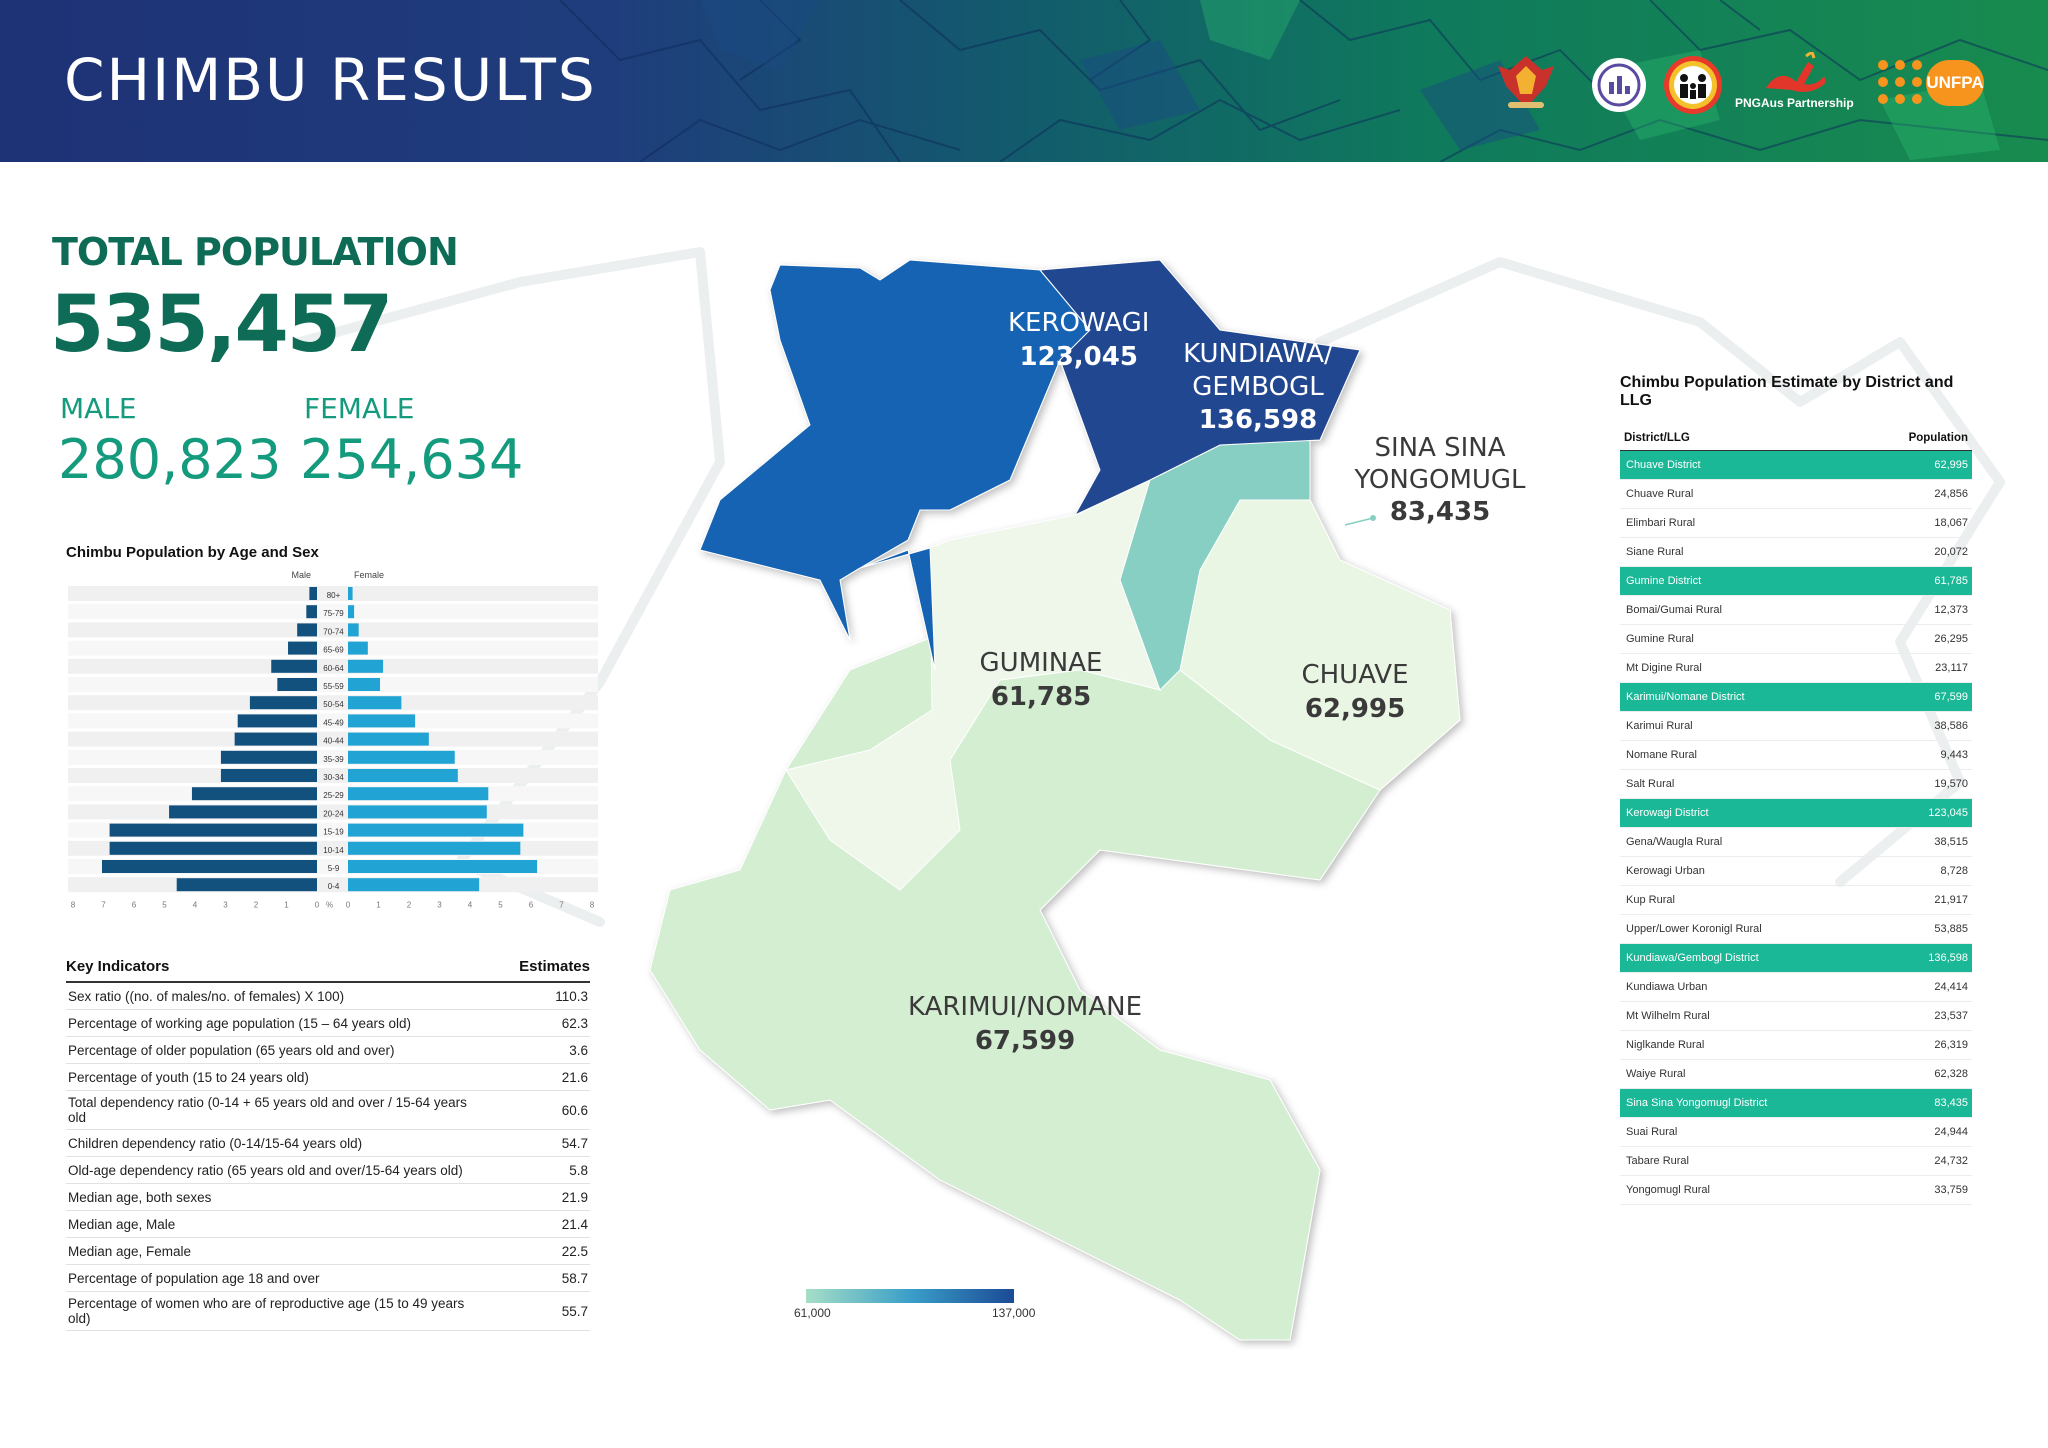 This screenshot has width=2048, height=1448. I want to click on age-group-label: 40-44, so click(333, 741).